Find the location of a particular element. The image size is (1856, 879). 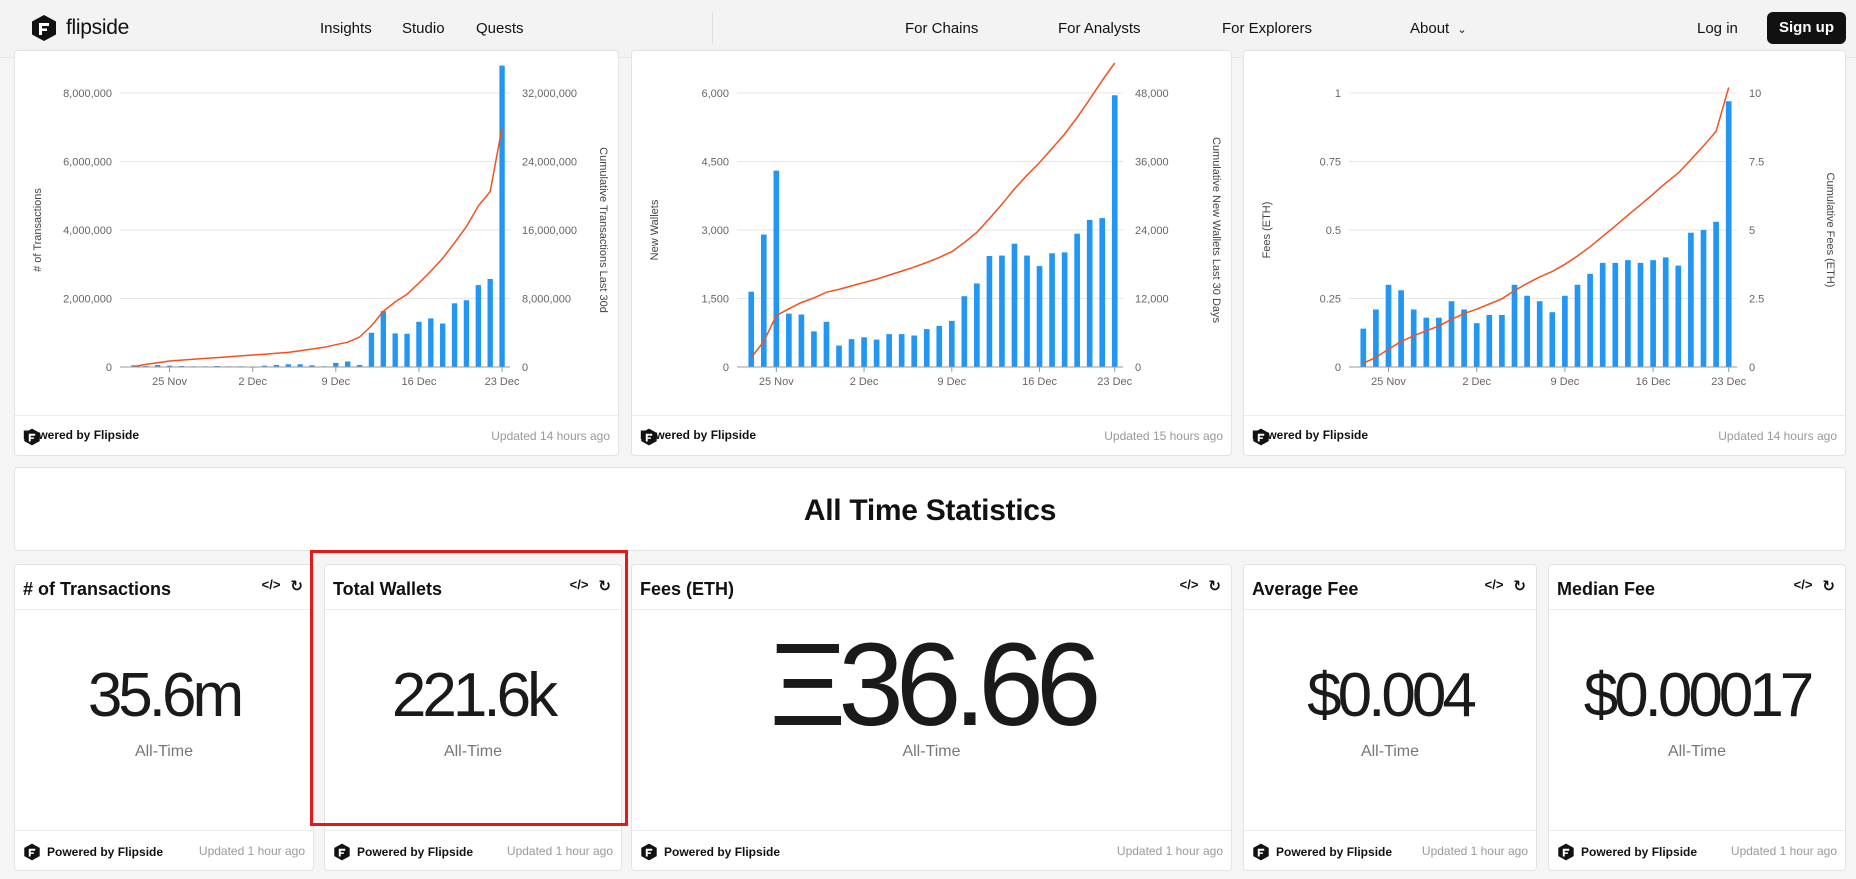

brand-name: flipside is located at coordinates (97, 27).